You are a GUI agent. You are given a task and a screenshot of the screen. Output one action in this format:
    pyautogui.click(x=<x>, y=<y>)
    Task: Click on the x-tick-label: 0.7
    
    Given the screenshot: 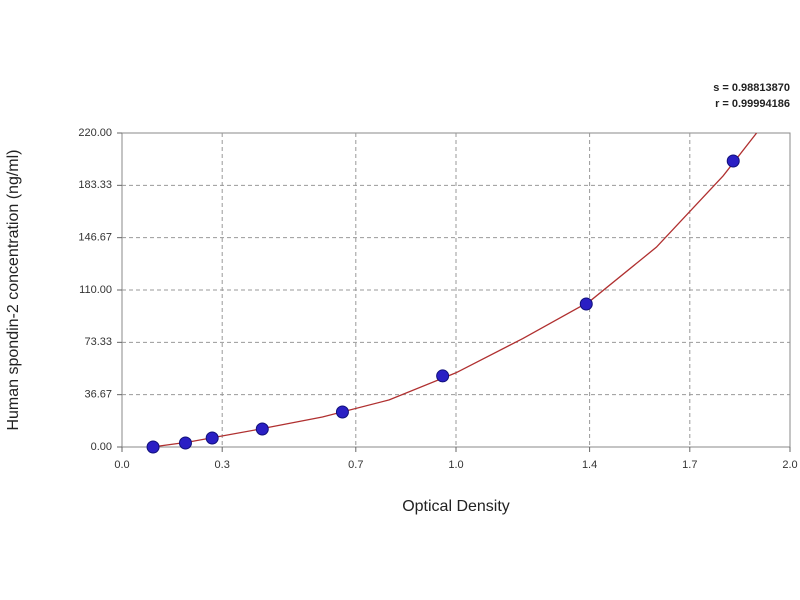 What is the action you would take?
    pyautogui.click(x=355, y=465)
    